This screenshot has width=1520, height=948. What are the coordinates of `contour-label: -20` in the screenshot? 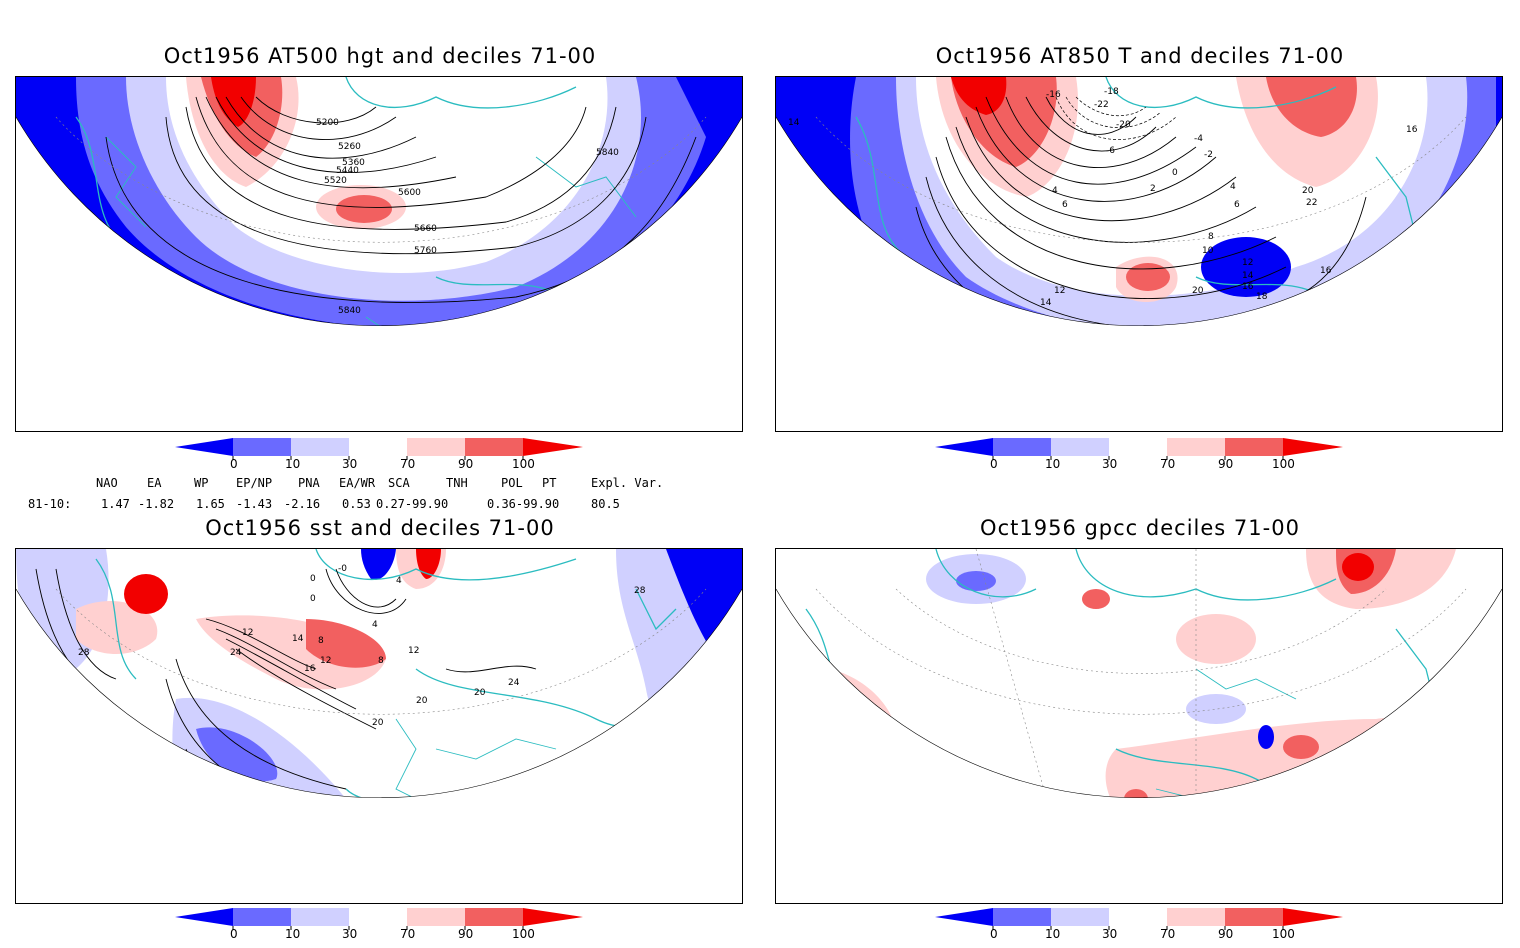 It's located at (1123, 125).